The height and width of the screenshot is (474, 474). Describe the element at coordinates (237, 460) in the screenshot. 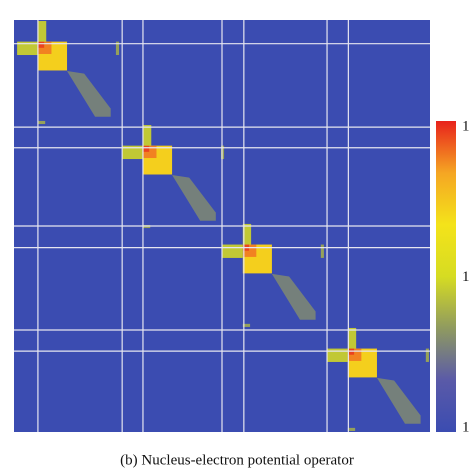

I see `caption: (b) Nucleus-electron potential operator` at that location.